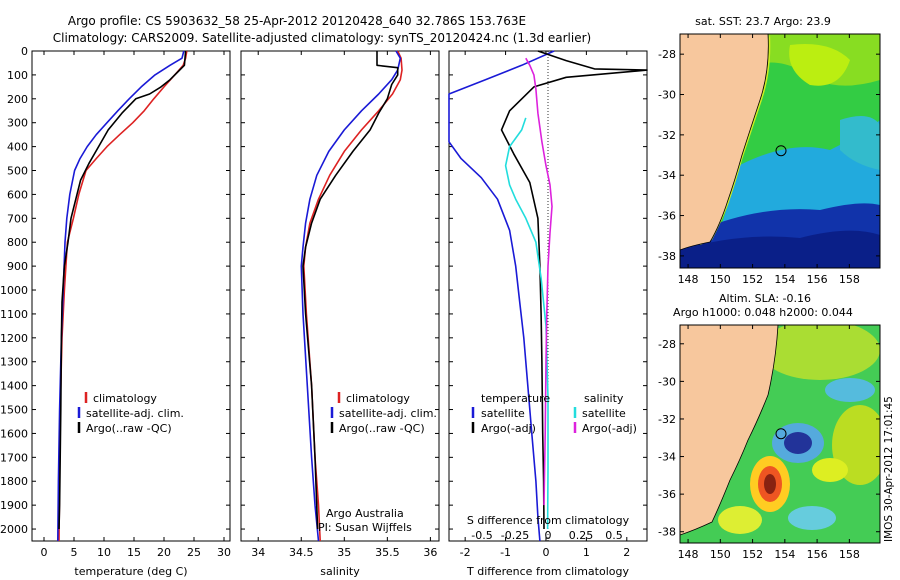 The height and width of the screenshot is (580, 900). I want to click on temperature-axis-label: temperature (deg C), so click(130, 571).